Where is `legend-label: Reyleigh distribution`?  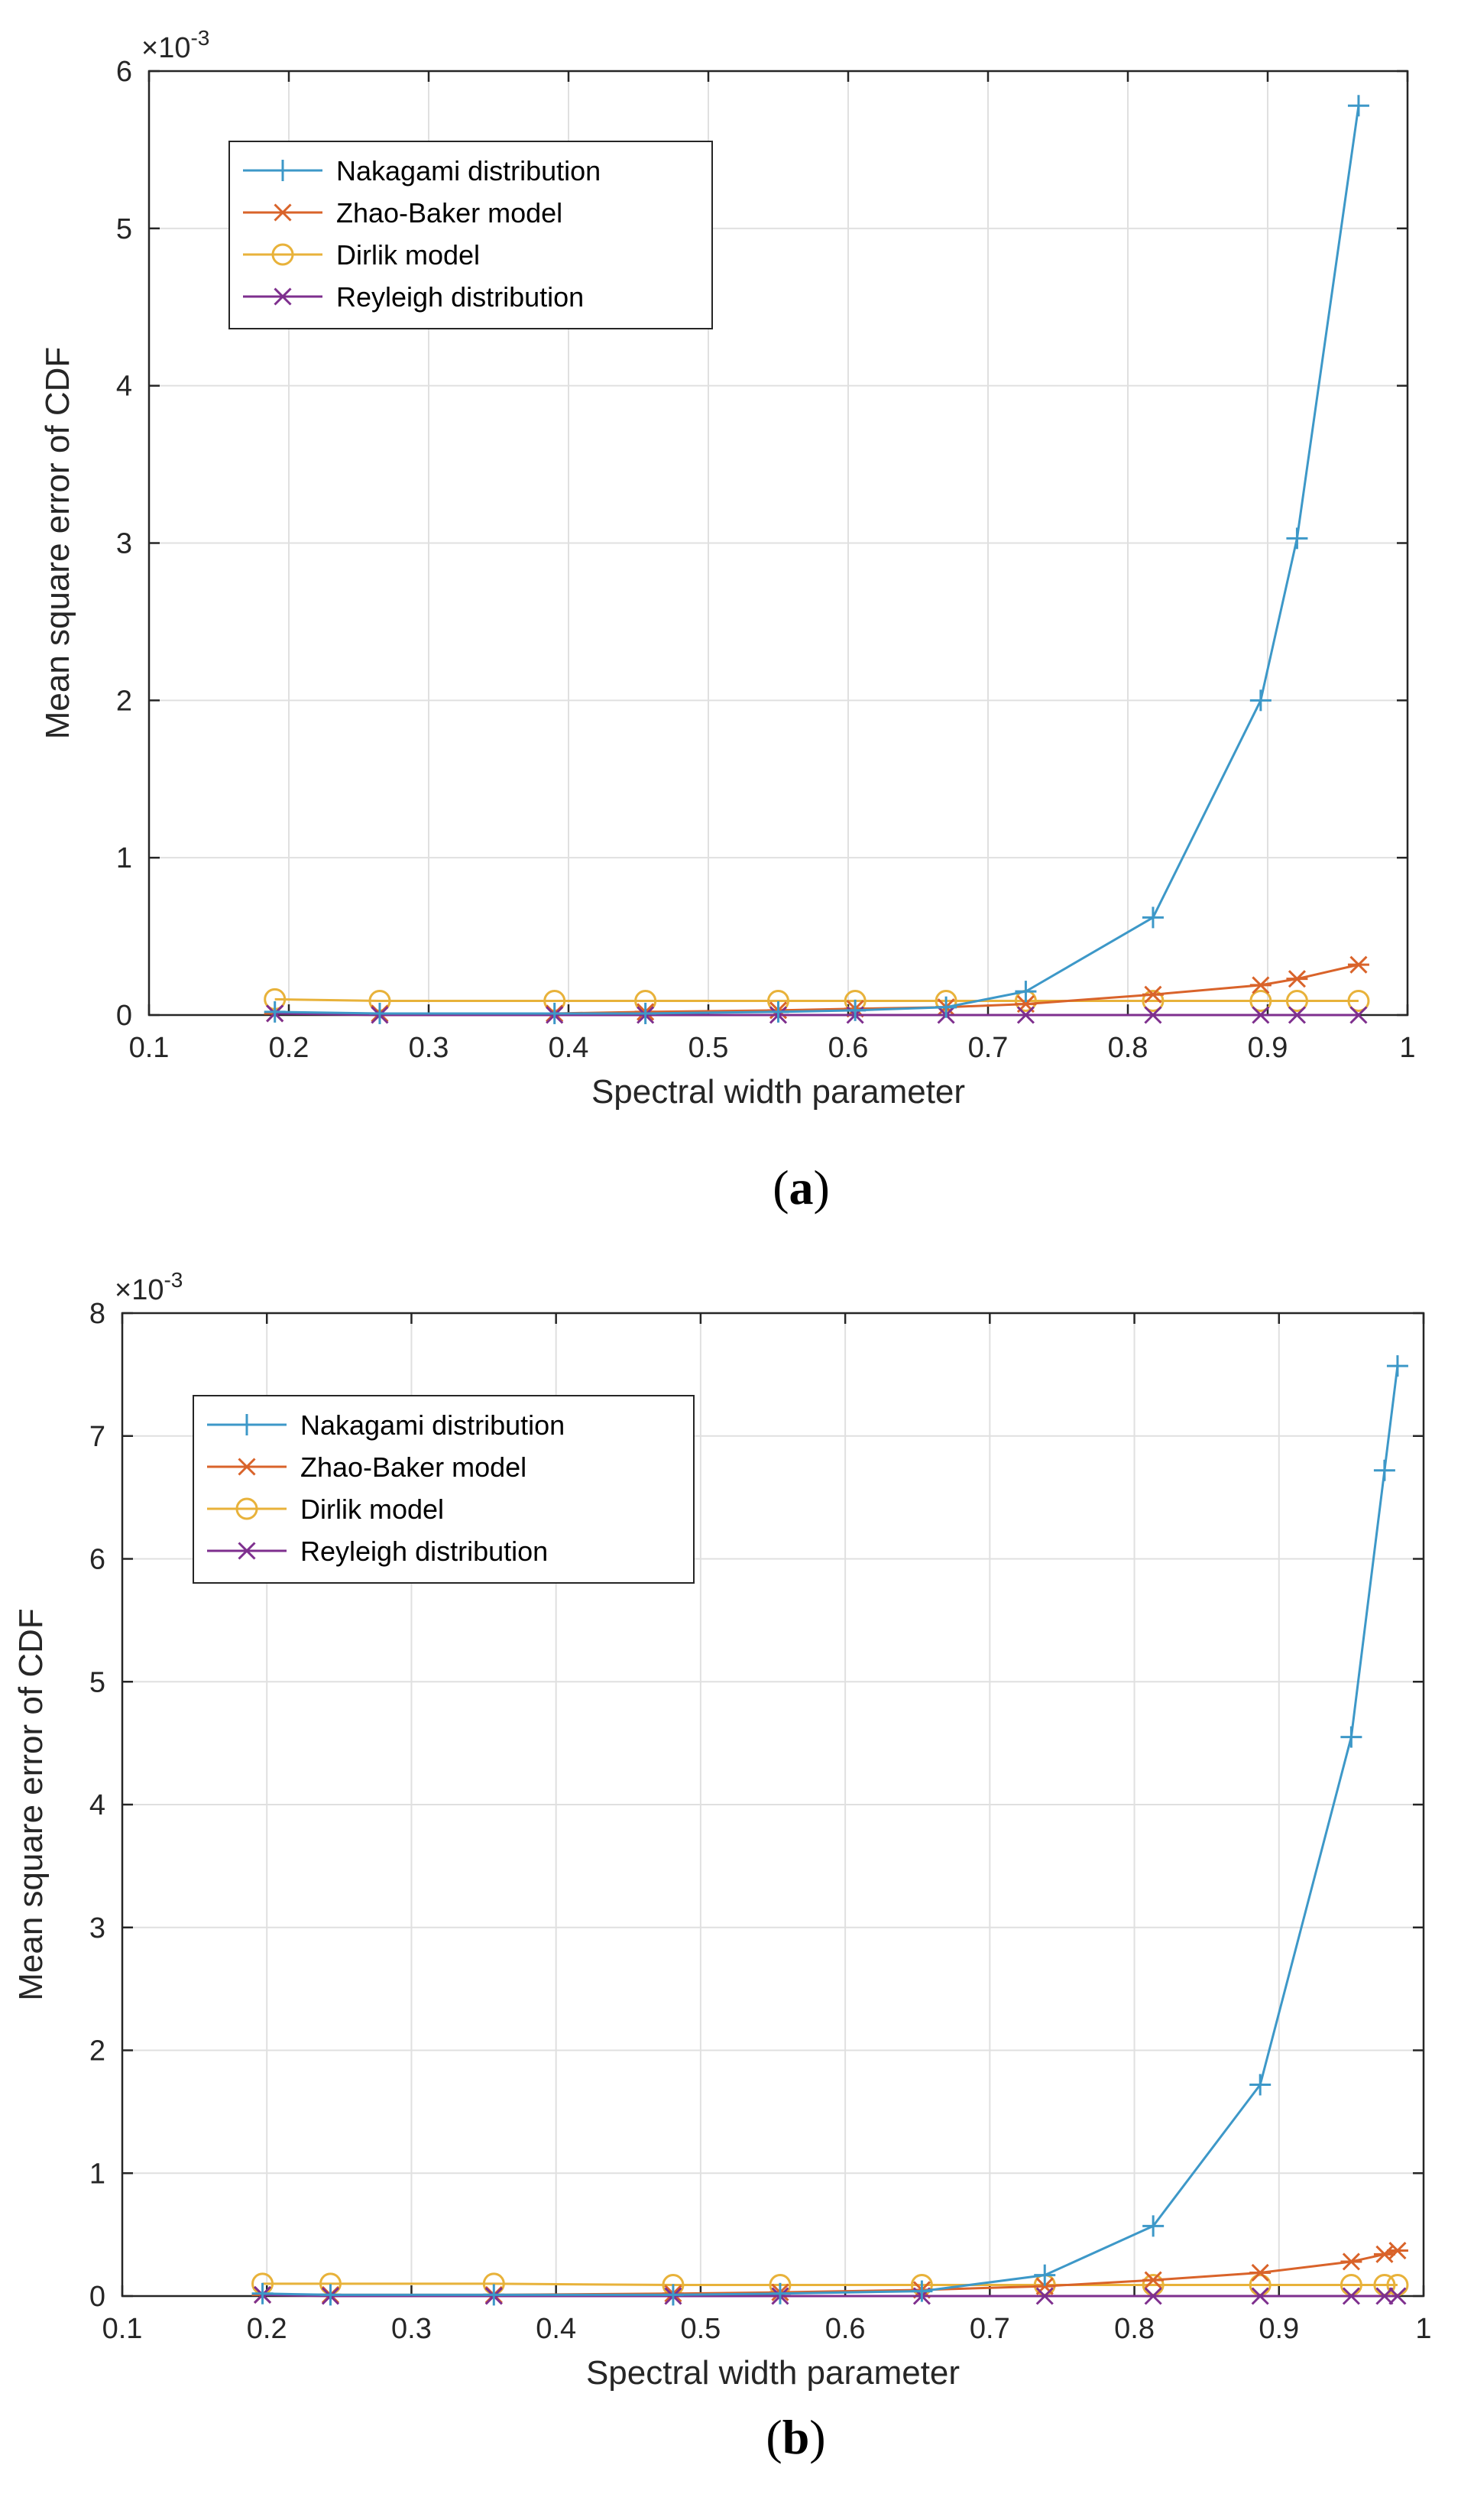
legend-label: Reyleigh distribution is located at coordinates (460, 297).